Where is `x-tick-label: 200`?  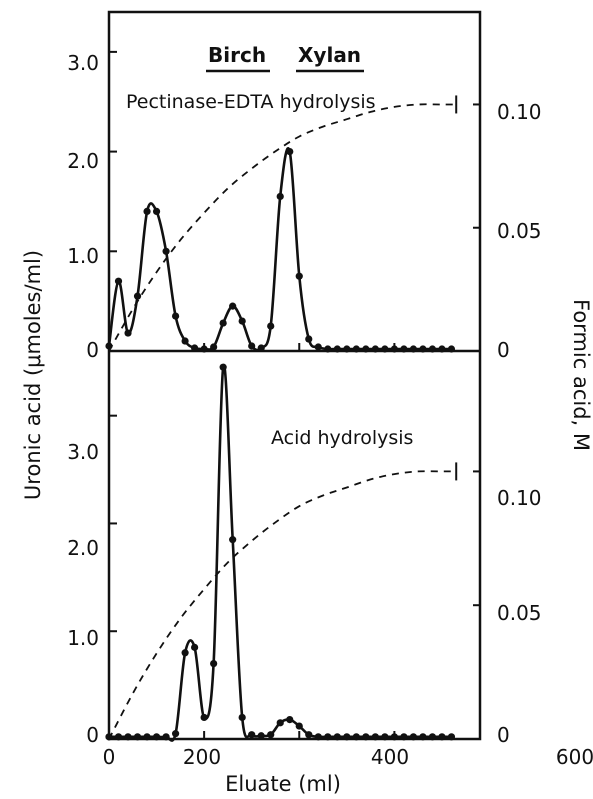 x-tick-label: 200 is located at coordinates (202, 757).